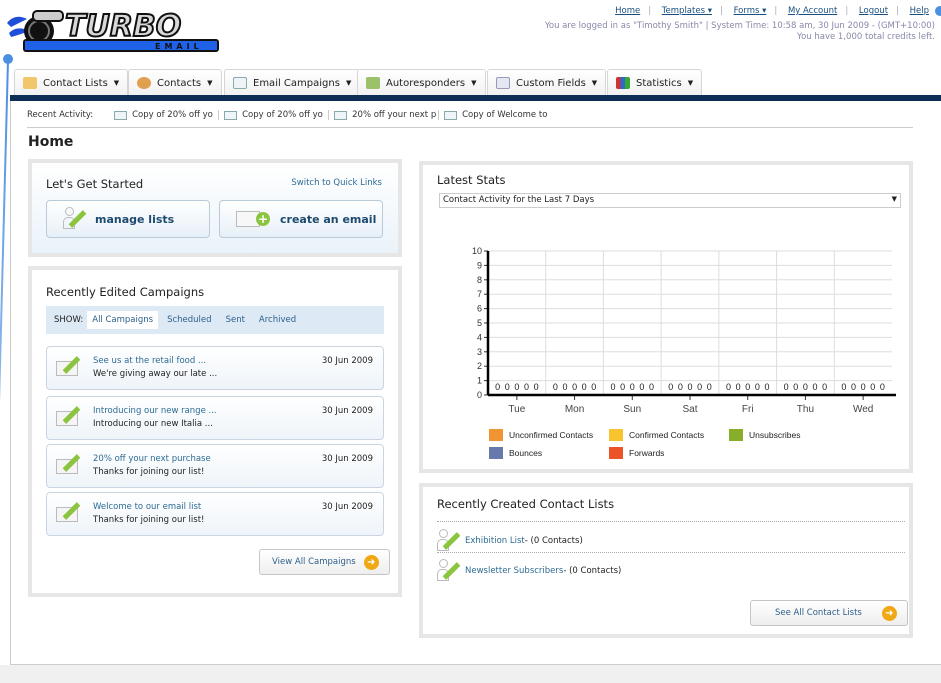 The height and width of the screenshot is (683, 941). Describe the element at coordinates (812, 11) in the screenshot. I see `my-account-link: My Account` at that location.